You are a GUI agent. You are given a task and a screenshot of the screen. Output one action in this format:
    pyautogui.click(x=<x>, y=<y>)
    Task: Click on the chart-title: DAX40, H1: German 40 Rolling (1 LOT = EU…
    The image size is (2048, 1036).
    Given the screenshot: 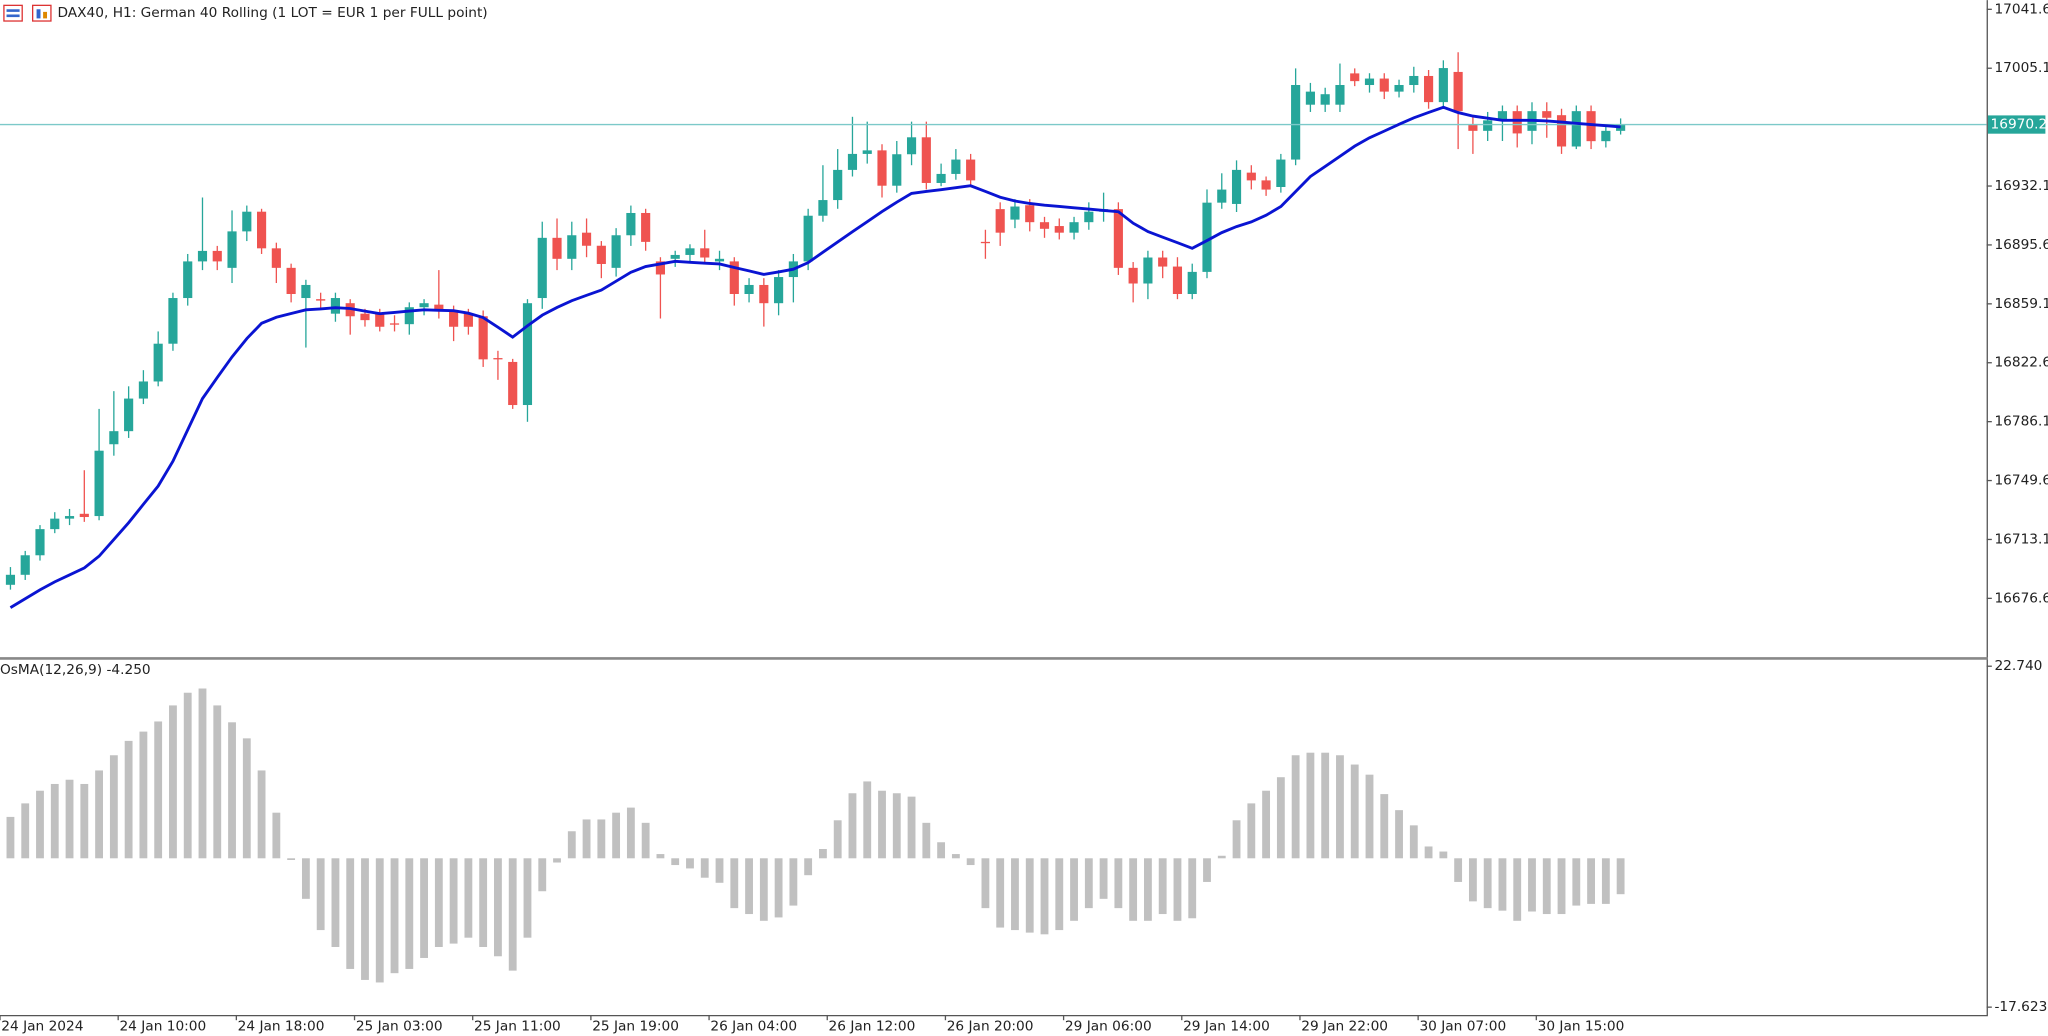 What is the action you would take?
    pyautogui.click(x=272, y=13)
    